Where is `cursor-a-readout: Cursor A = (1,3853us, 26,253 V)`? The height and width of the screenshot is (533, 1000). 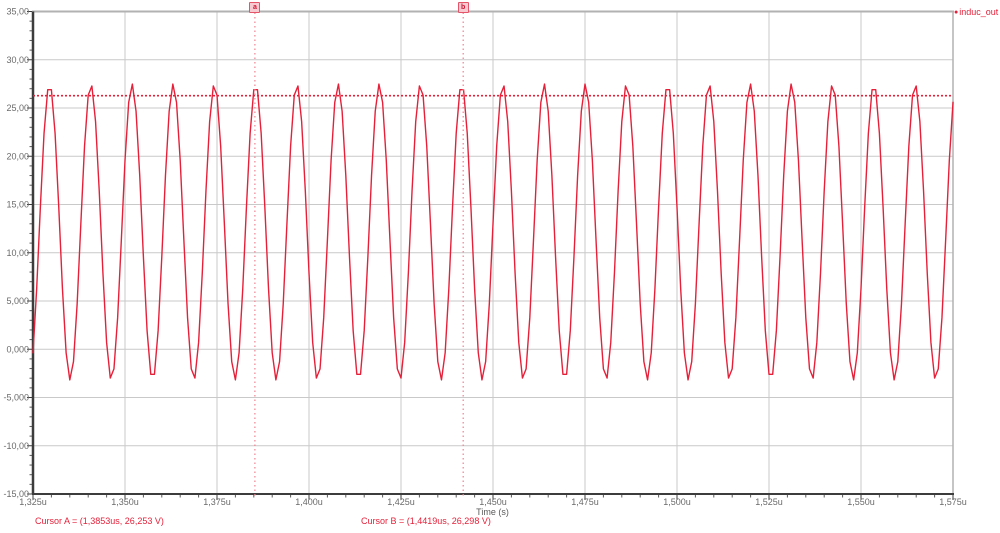
cursor-a-readout: Cursor A = (1,3853us, 26,253 V) is located at coordinates (99, 521).